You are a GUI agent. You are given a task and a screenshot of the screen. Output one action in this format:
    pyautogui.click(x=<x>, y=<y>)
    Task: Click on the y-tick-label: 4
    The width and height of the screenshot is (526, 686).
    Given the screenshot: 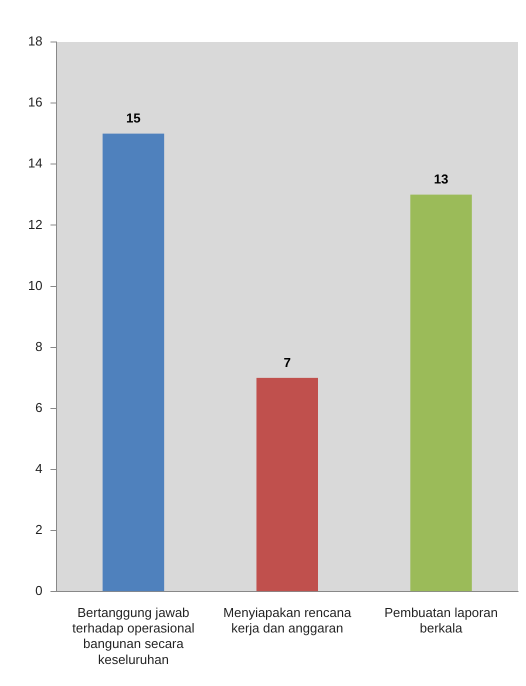 What is the action you would take?
    pyautogui.click(x=38, y=468)
    